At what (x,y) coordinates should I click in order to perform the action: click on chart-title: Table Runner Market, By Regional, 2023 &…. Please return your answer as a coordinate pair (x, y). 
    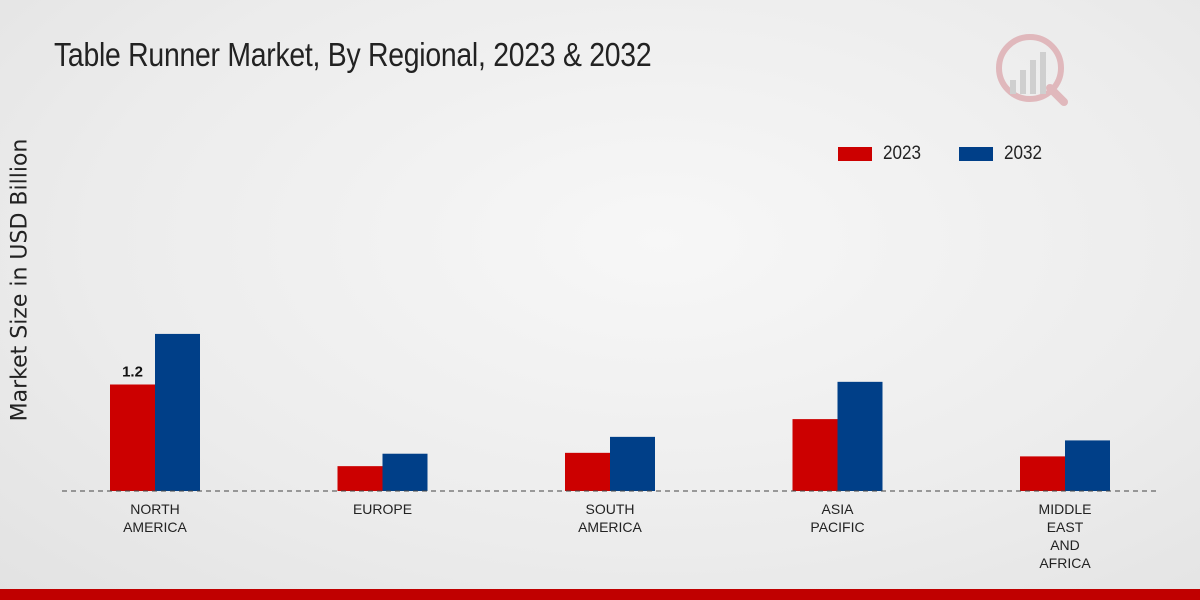
    Looking at the image, I should click on (353, 54).